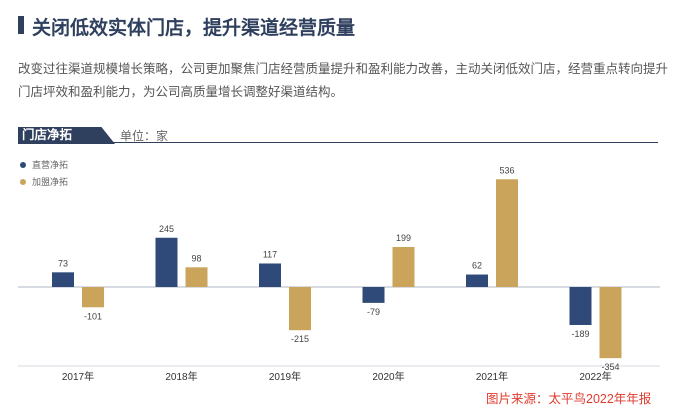  I want to click on data-label-series-b-4: 536, so click(506, 170).